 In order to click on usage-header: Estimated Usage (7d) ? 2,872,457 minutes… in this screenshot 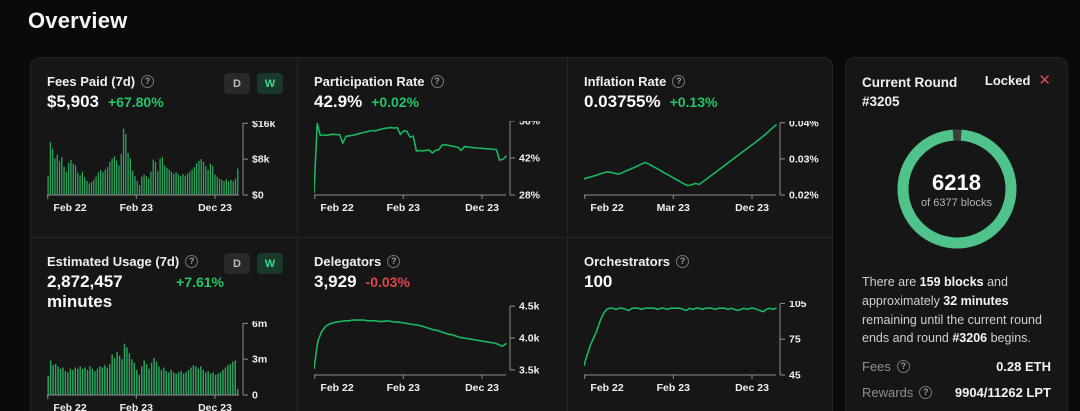, I will do `click(135, 282)`.